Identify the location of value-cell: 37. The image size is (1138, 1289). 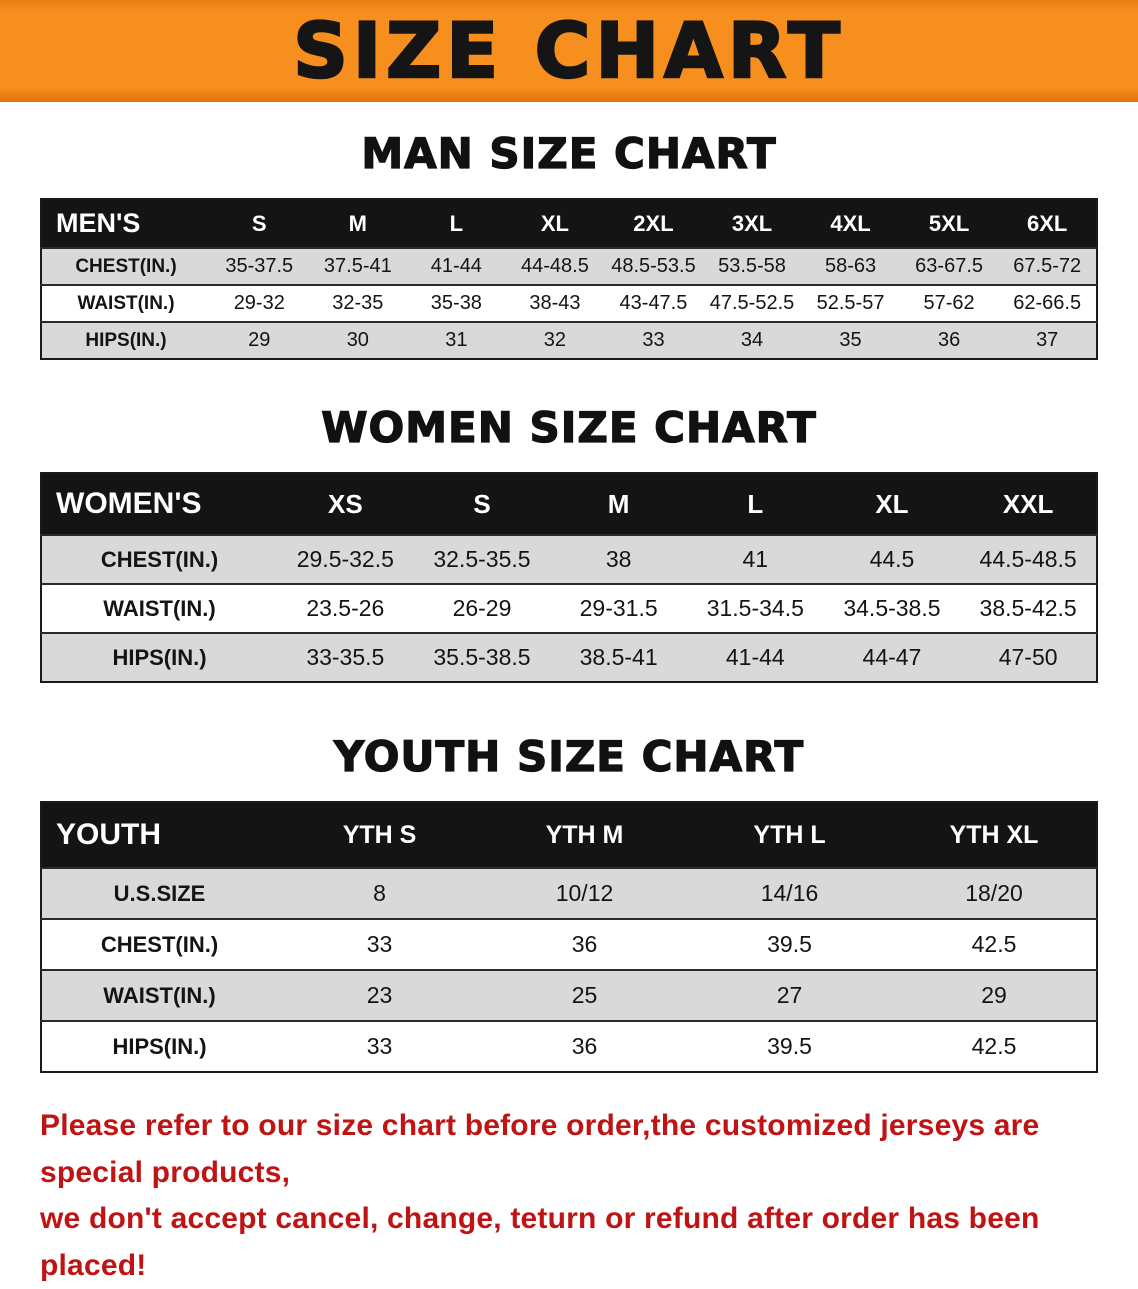
(1047, 340).